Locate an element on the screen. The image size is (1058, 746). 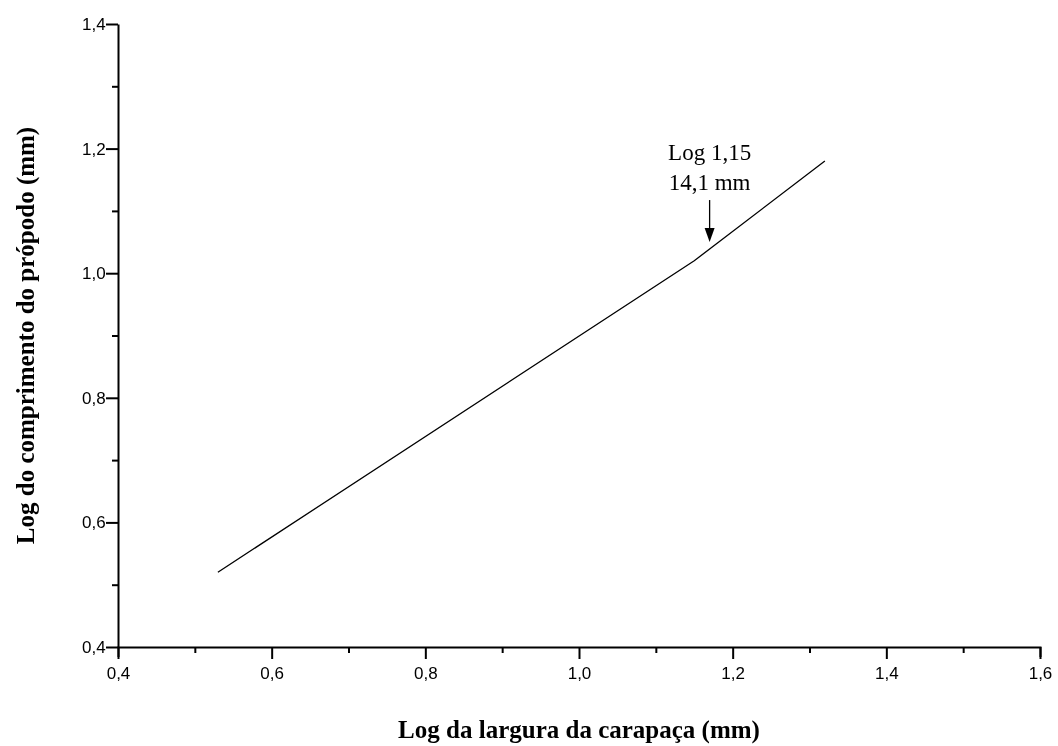
x-tick-label: 0,4 is located at coordinates (118, 673).